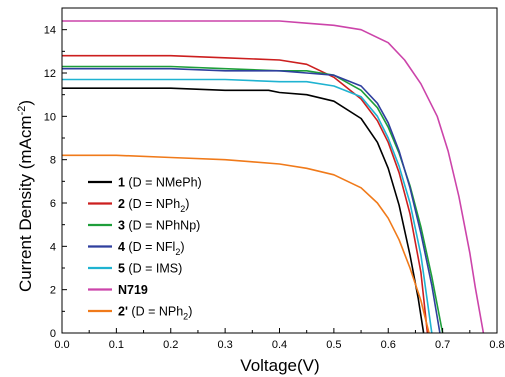 The width and height of the screenshot is (505, 377). I want to click on y-tick-label: 0, so click(53, 334).